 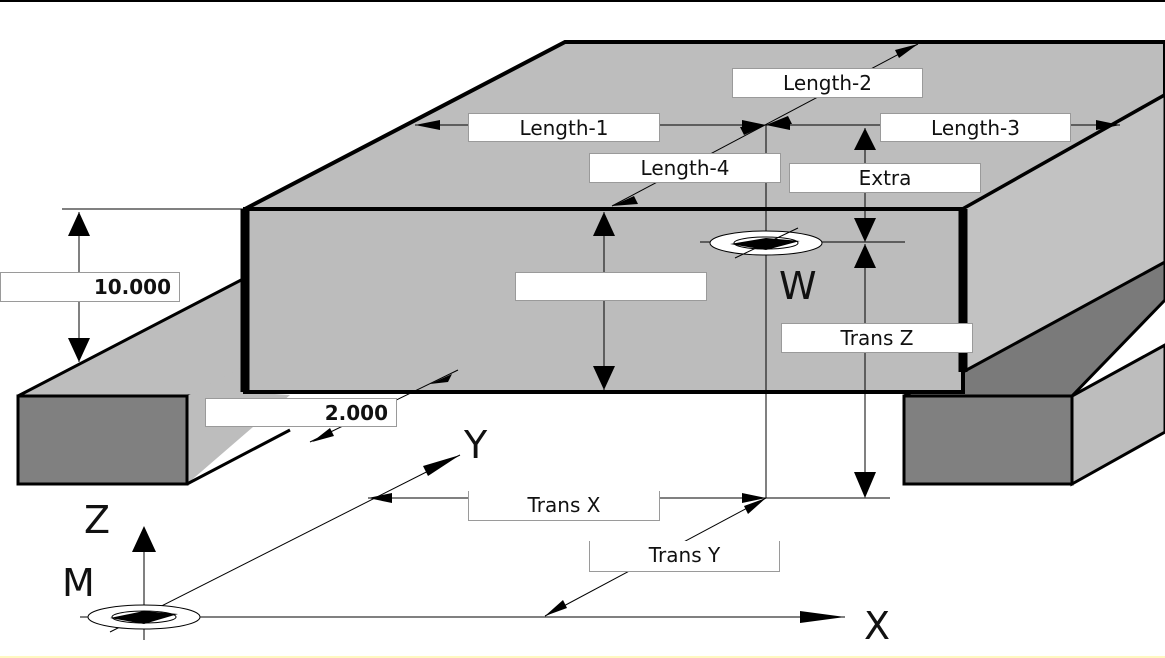 What do you see at coordinates (684, 556) in the screenshot?
I see `trans-y-field: Trans Y` at bounding box center [684, 556].